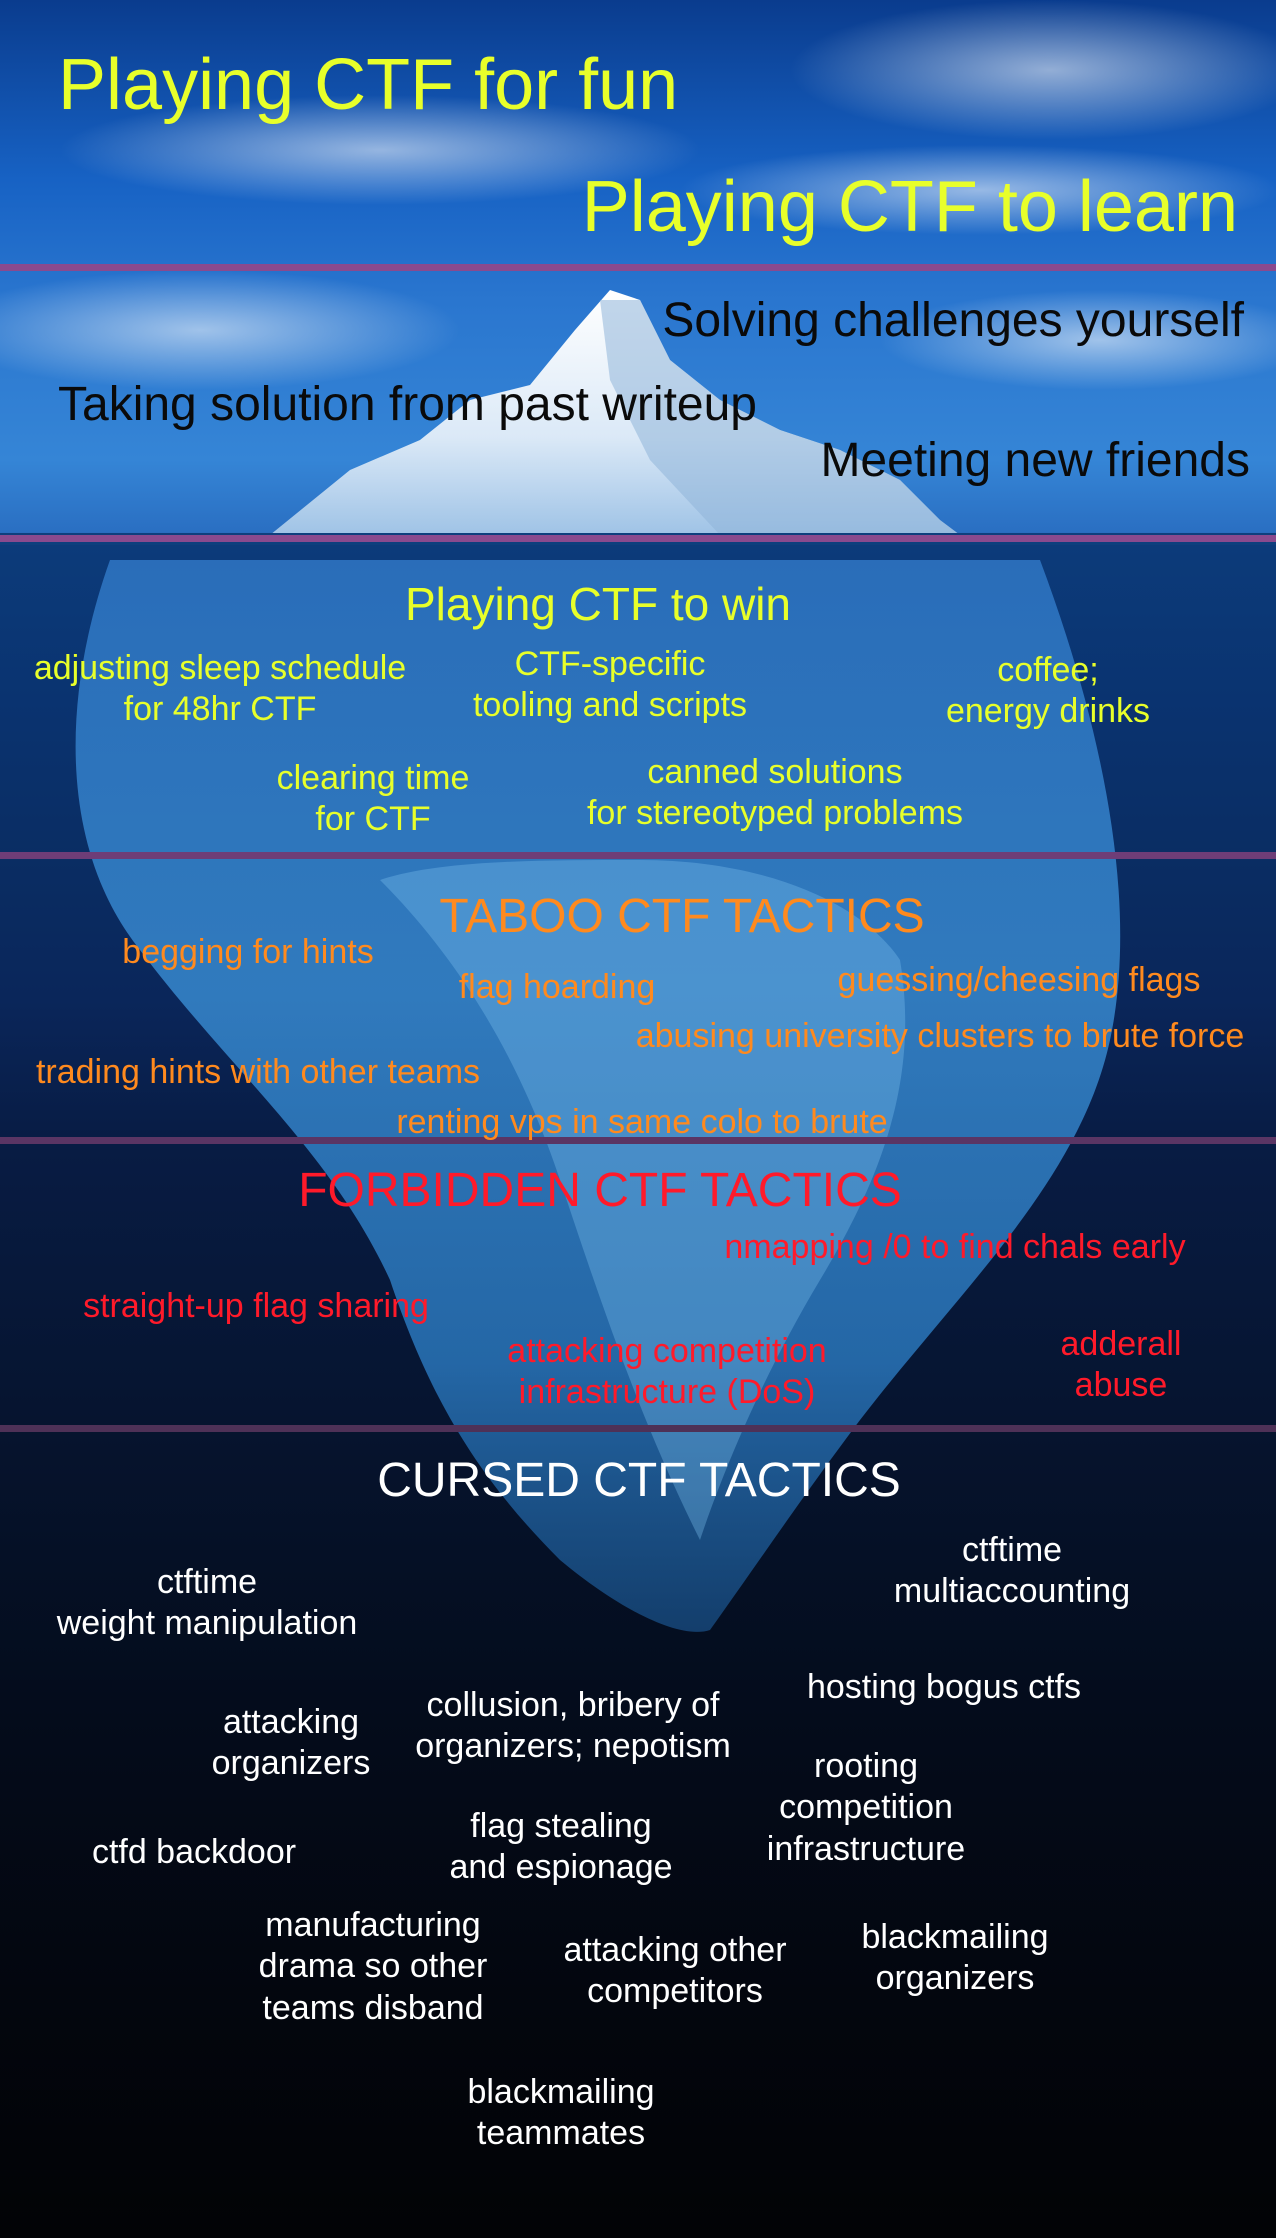 The width and height of the screenshot is (1276, 2238). What do you see at coordinates (955, 1958) in the screenshot?
I see `label-blackmailing-organizers: blackmailing organizers` at bounding box center [955, 1958].